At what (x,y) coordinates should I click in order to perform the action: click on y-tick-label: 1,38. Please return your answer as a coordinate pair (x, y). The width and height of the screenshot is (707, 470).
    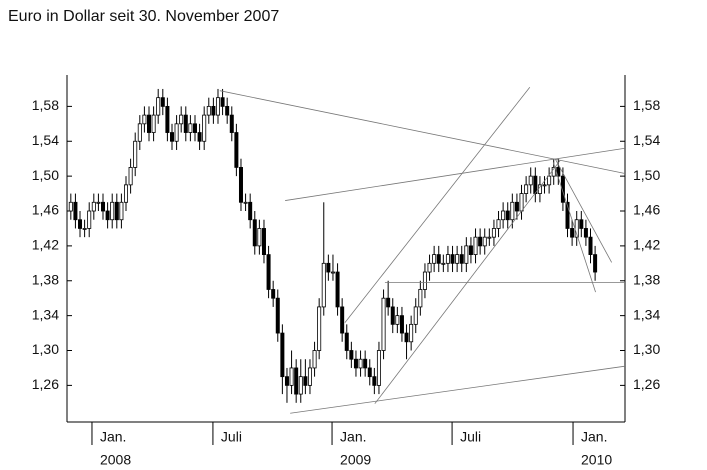
    Looking at the image, I should click on (45, 279).